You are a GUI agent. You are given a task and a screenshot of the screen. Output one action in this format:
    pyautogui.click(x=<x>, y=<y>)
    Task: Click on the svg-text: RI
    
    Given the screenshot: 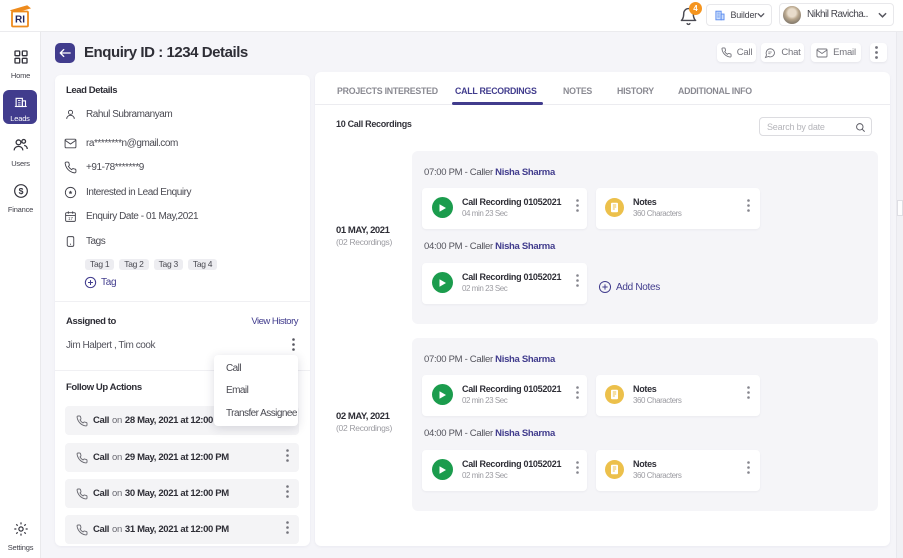 What is the action you would take?
    pyautogui.click(x=20, y=20)
    